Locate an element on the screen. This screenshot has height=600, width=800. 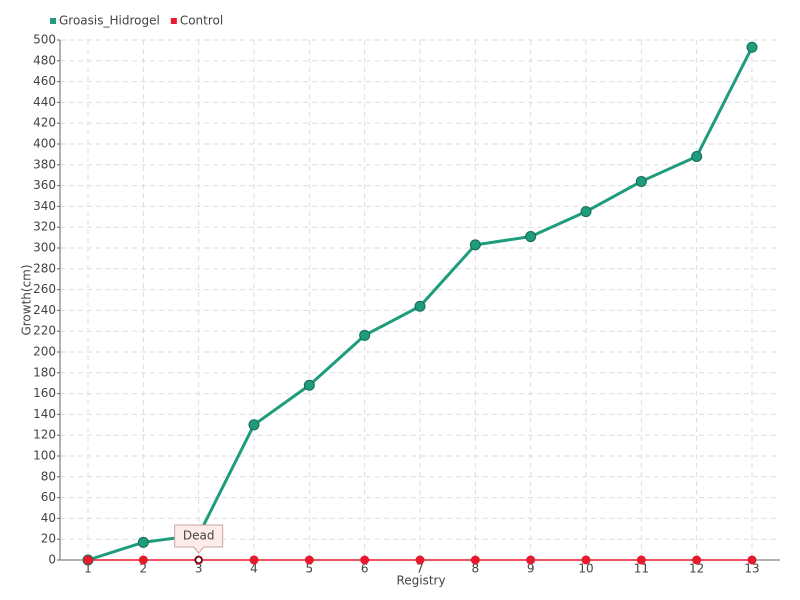
y-tick-label: 380 is located at coordinates (44, 164).